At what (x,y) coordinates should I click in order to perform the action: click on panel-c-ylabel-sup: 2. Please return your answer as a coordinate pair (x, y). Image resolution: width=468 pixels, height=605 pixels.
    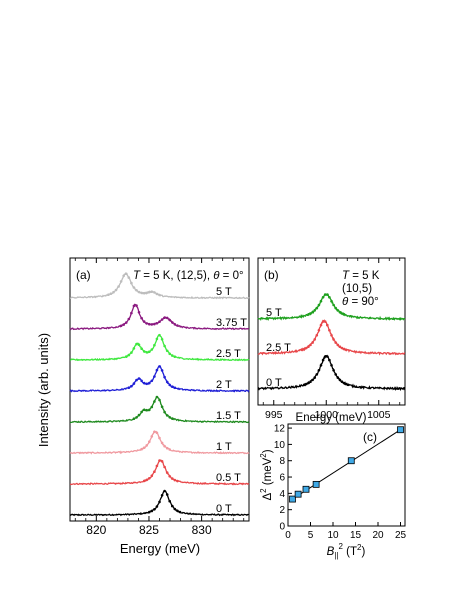
    Looking at the image, I should click on (263, 490).